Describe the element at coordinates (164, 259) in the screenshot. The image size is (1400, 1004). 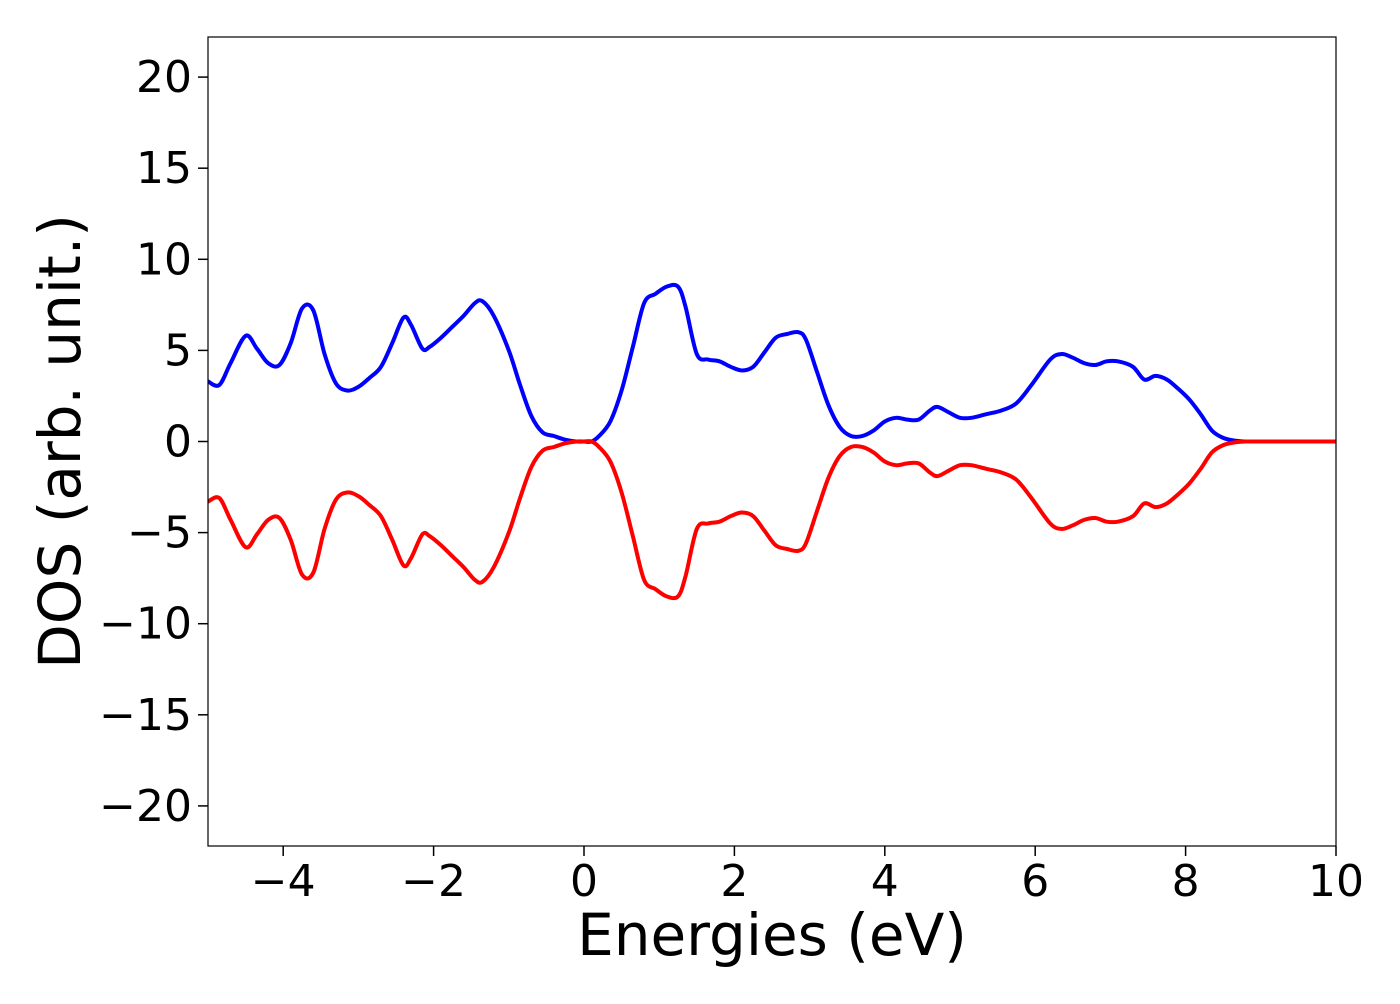
I see `y-tick-label: 10` at that location.